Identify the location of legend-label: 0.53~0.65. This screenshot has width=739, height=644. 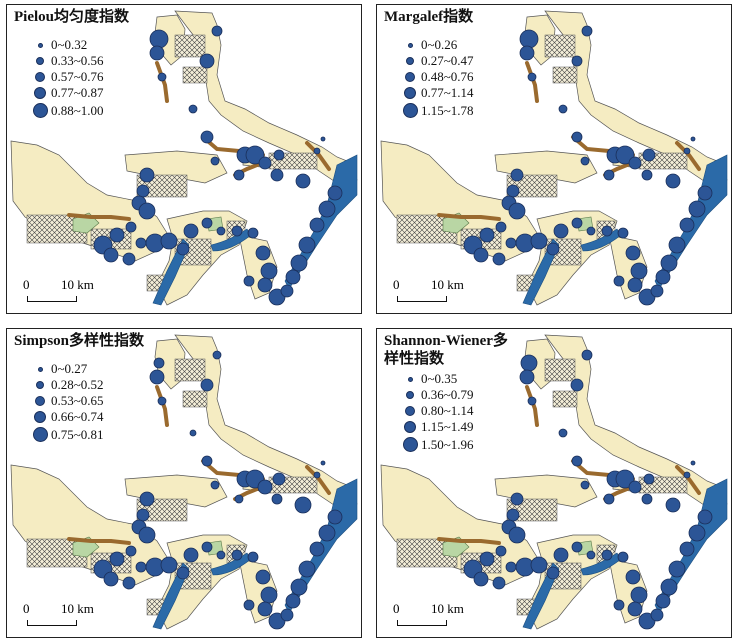
(77, 400).